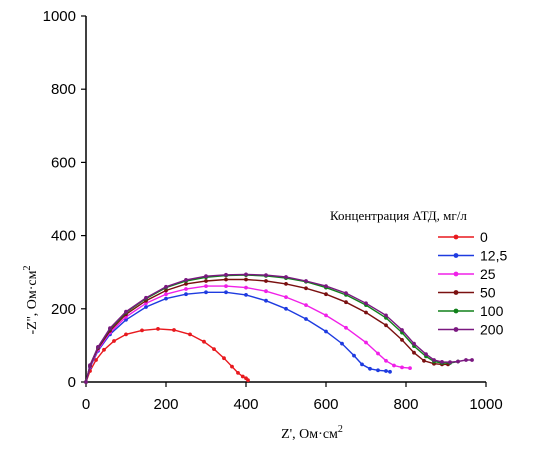  I want to click on legend-title: Концентрация АТД, мг/л, so click(398, 215).